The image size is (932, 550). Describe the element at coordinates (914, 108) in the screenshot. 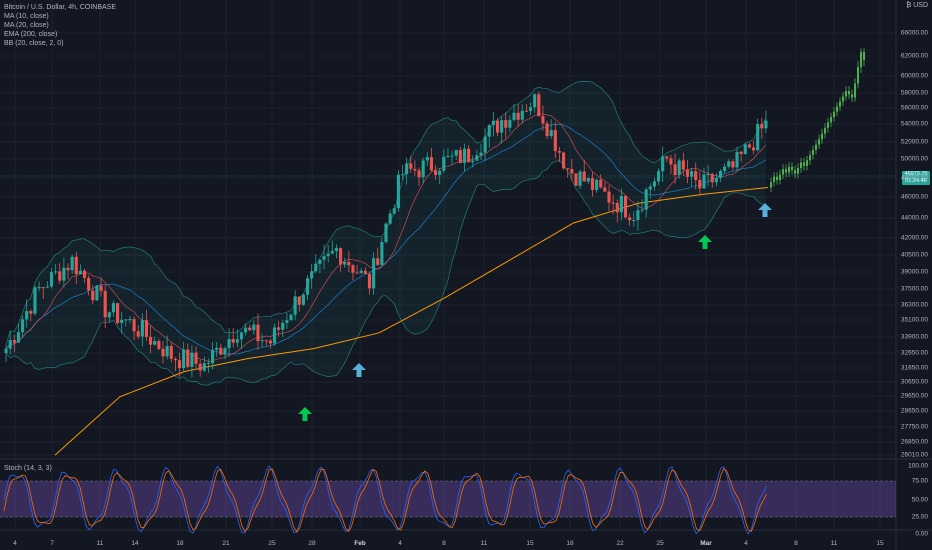

I see `price-tick: 56000.00` at that location.